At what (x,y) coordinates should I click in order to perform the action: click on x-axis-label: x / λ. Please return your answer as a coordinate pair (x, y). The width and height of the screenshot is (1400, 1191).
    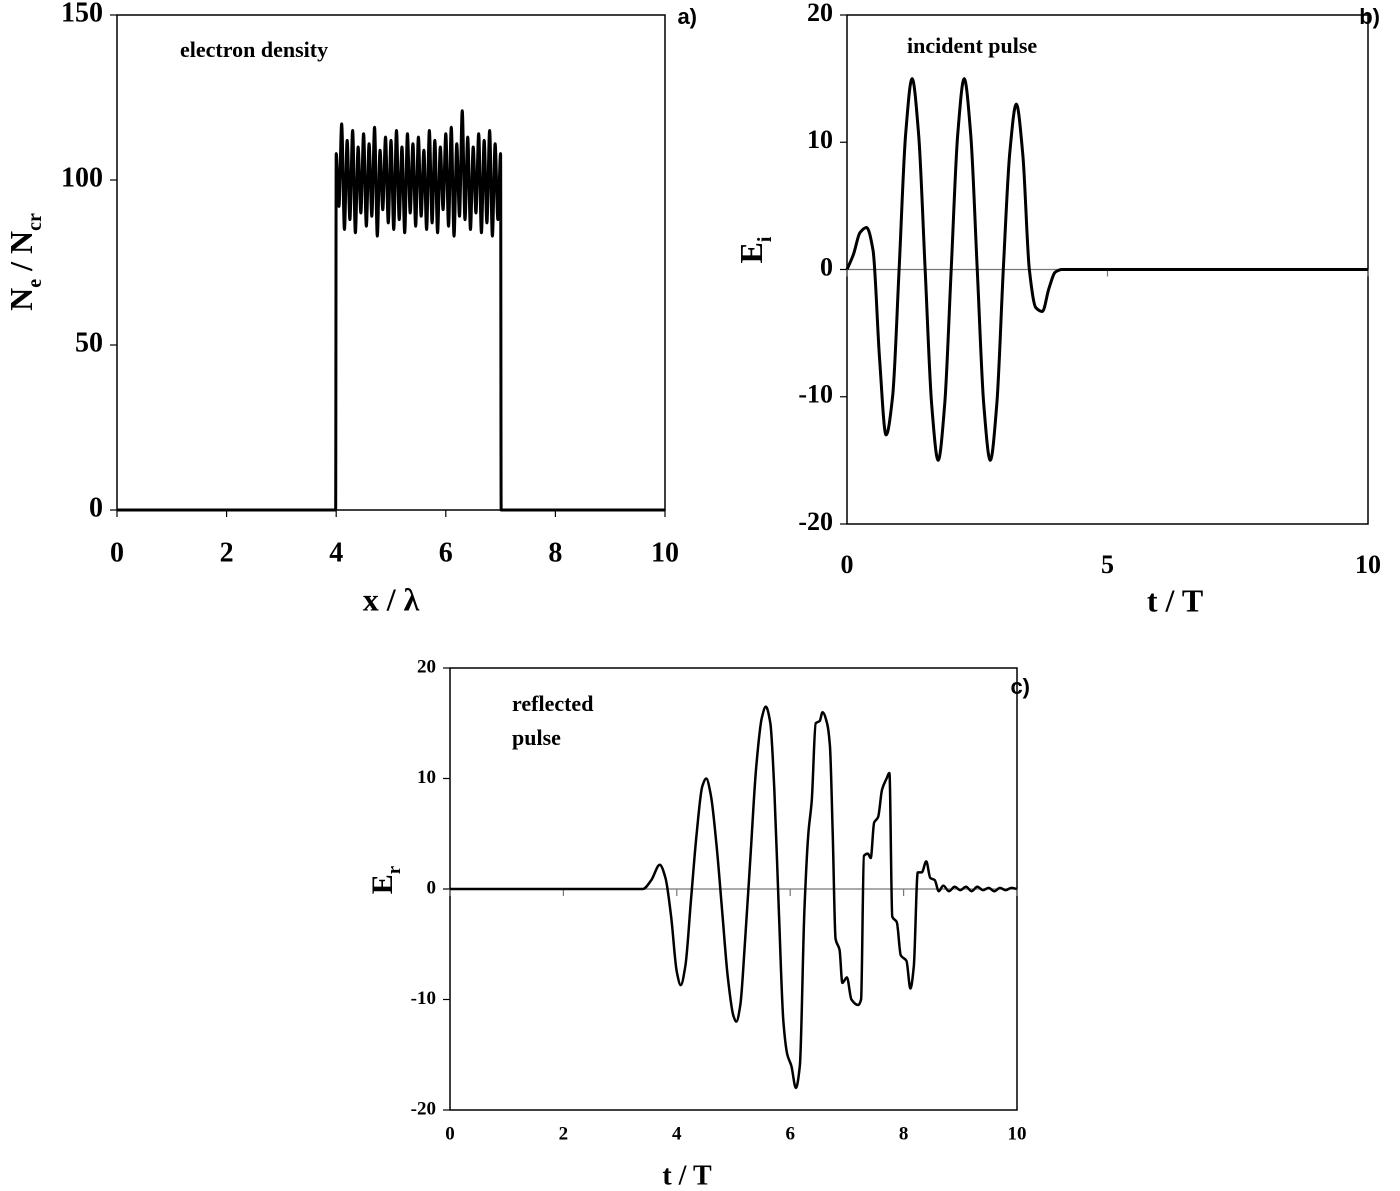
    Looking at the image, I should click on (391, 599).